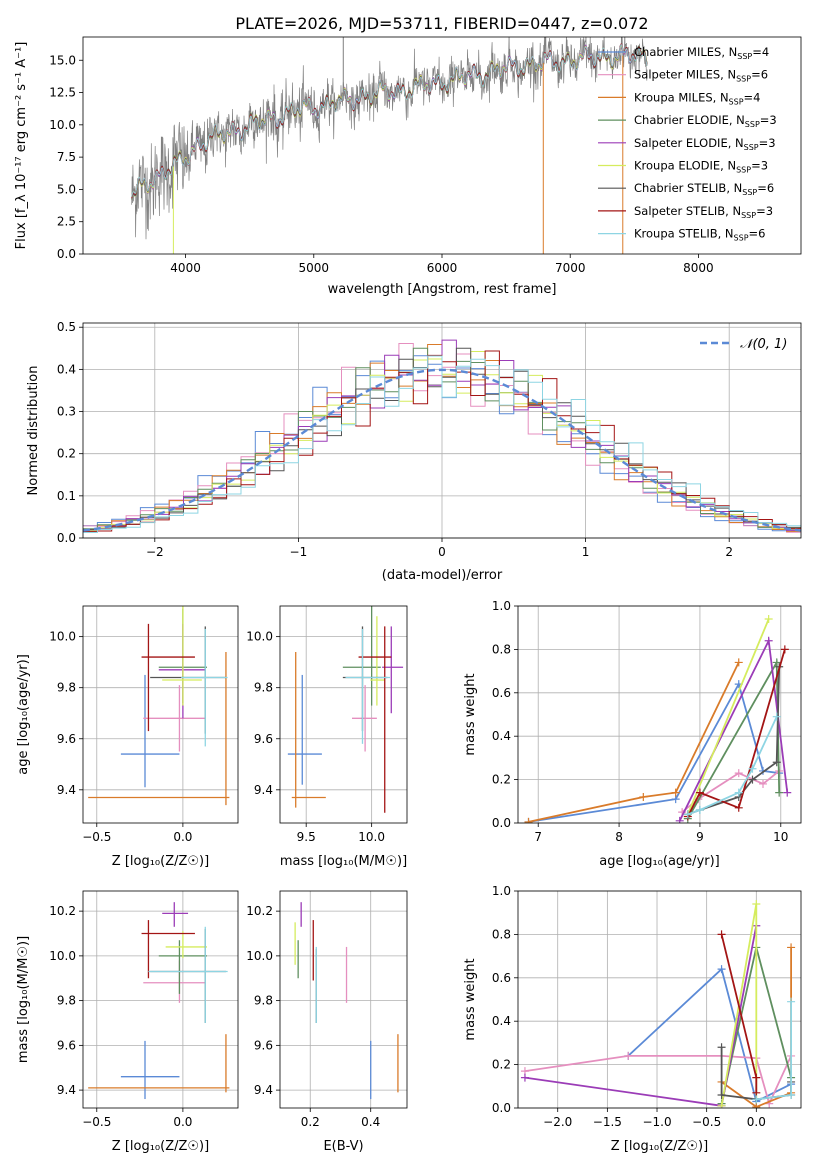 This screenshot has height=1170, width=819. What do you see at coordinates (310, 1122) in the screenshot?
I see `x-tick-label: 0.2` at bounding box center [310, 1122].